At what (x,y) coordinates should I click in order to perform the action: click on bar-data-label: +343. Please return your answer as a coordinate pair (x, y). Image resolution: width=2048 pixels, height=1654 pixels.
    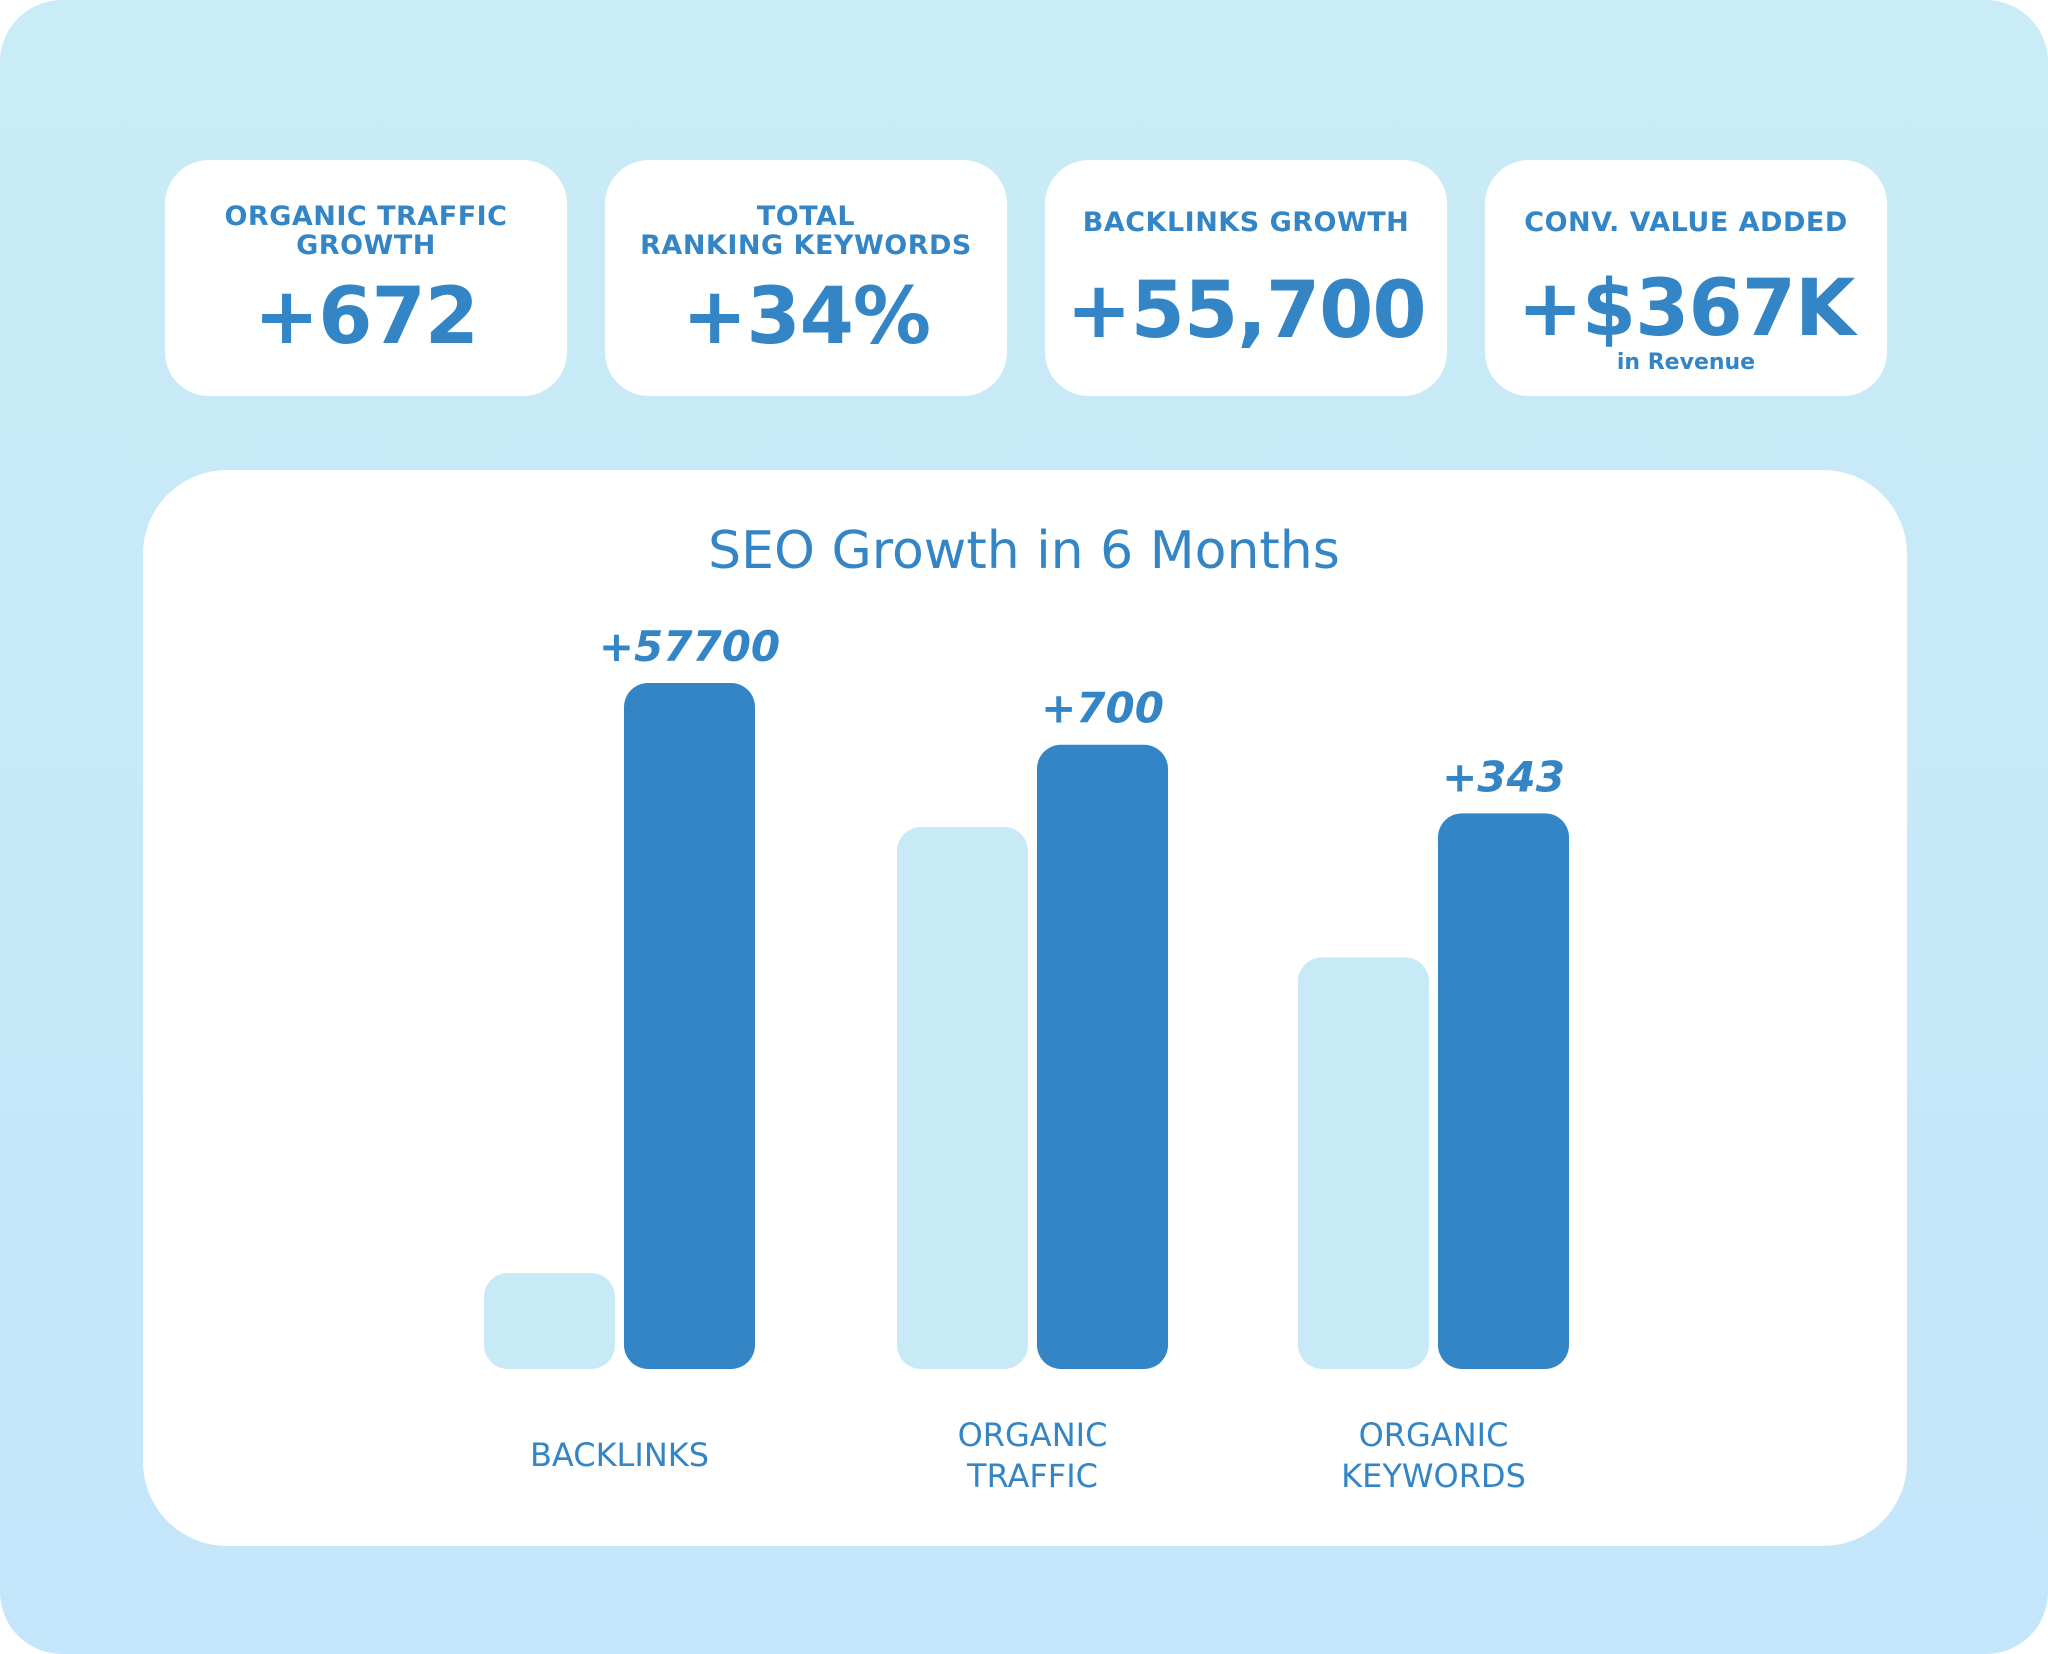
    Looking at the image, I should click on (1503, 776).